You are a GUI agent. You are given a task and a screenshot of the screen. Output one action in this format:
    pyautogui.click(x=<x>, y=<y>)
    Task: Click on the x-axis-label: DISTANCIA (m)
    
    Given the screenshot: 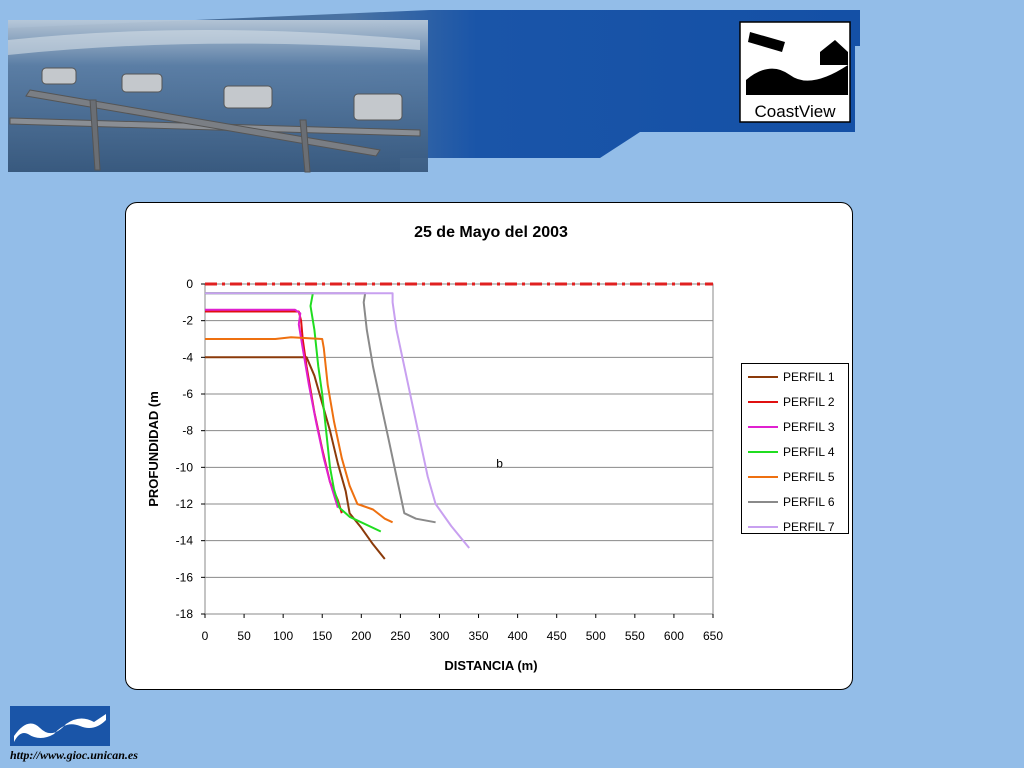 What is the action you would take?
    pyautogui.click(x=490, y=665)
    